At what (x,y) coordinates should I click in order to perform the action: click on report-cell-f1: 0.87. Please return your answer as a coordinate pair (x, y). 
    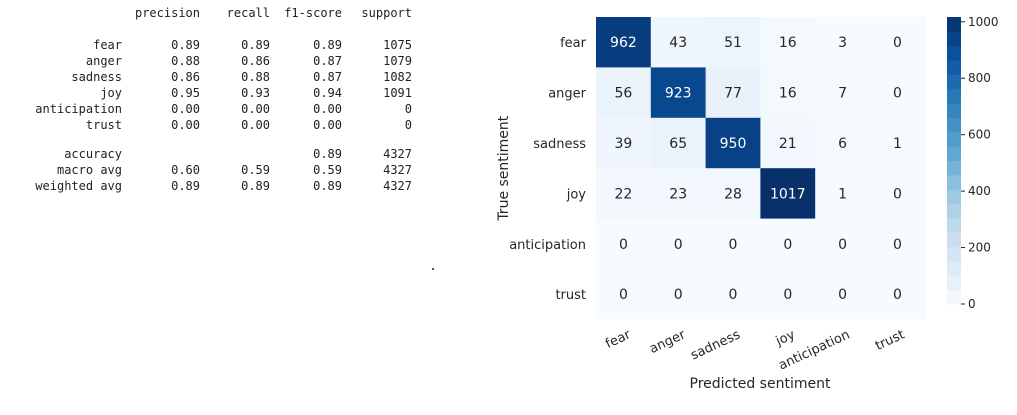
    Looking at the image, I should click on (327, 61).